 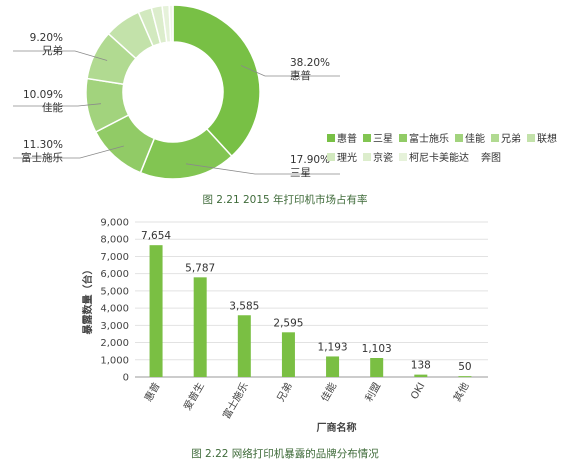 I want to click on x-tick-label: 爱普生, so click(x=194, y=396).